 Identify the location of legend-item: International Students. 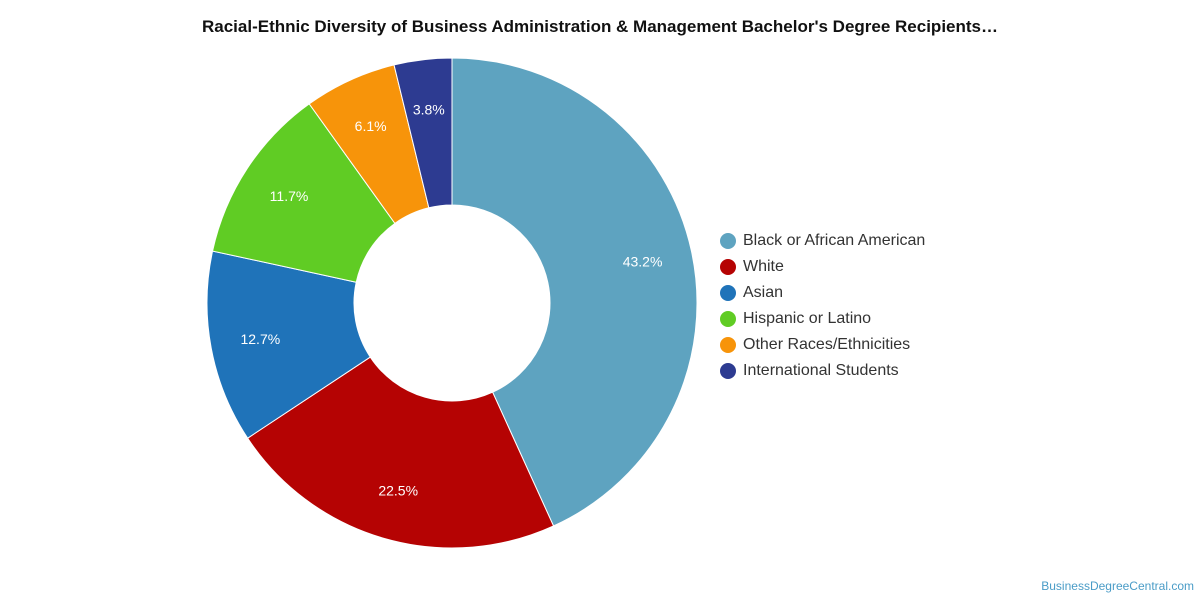
(822, 371).